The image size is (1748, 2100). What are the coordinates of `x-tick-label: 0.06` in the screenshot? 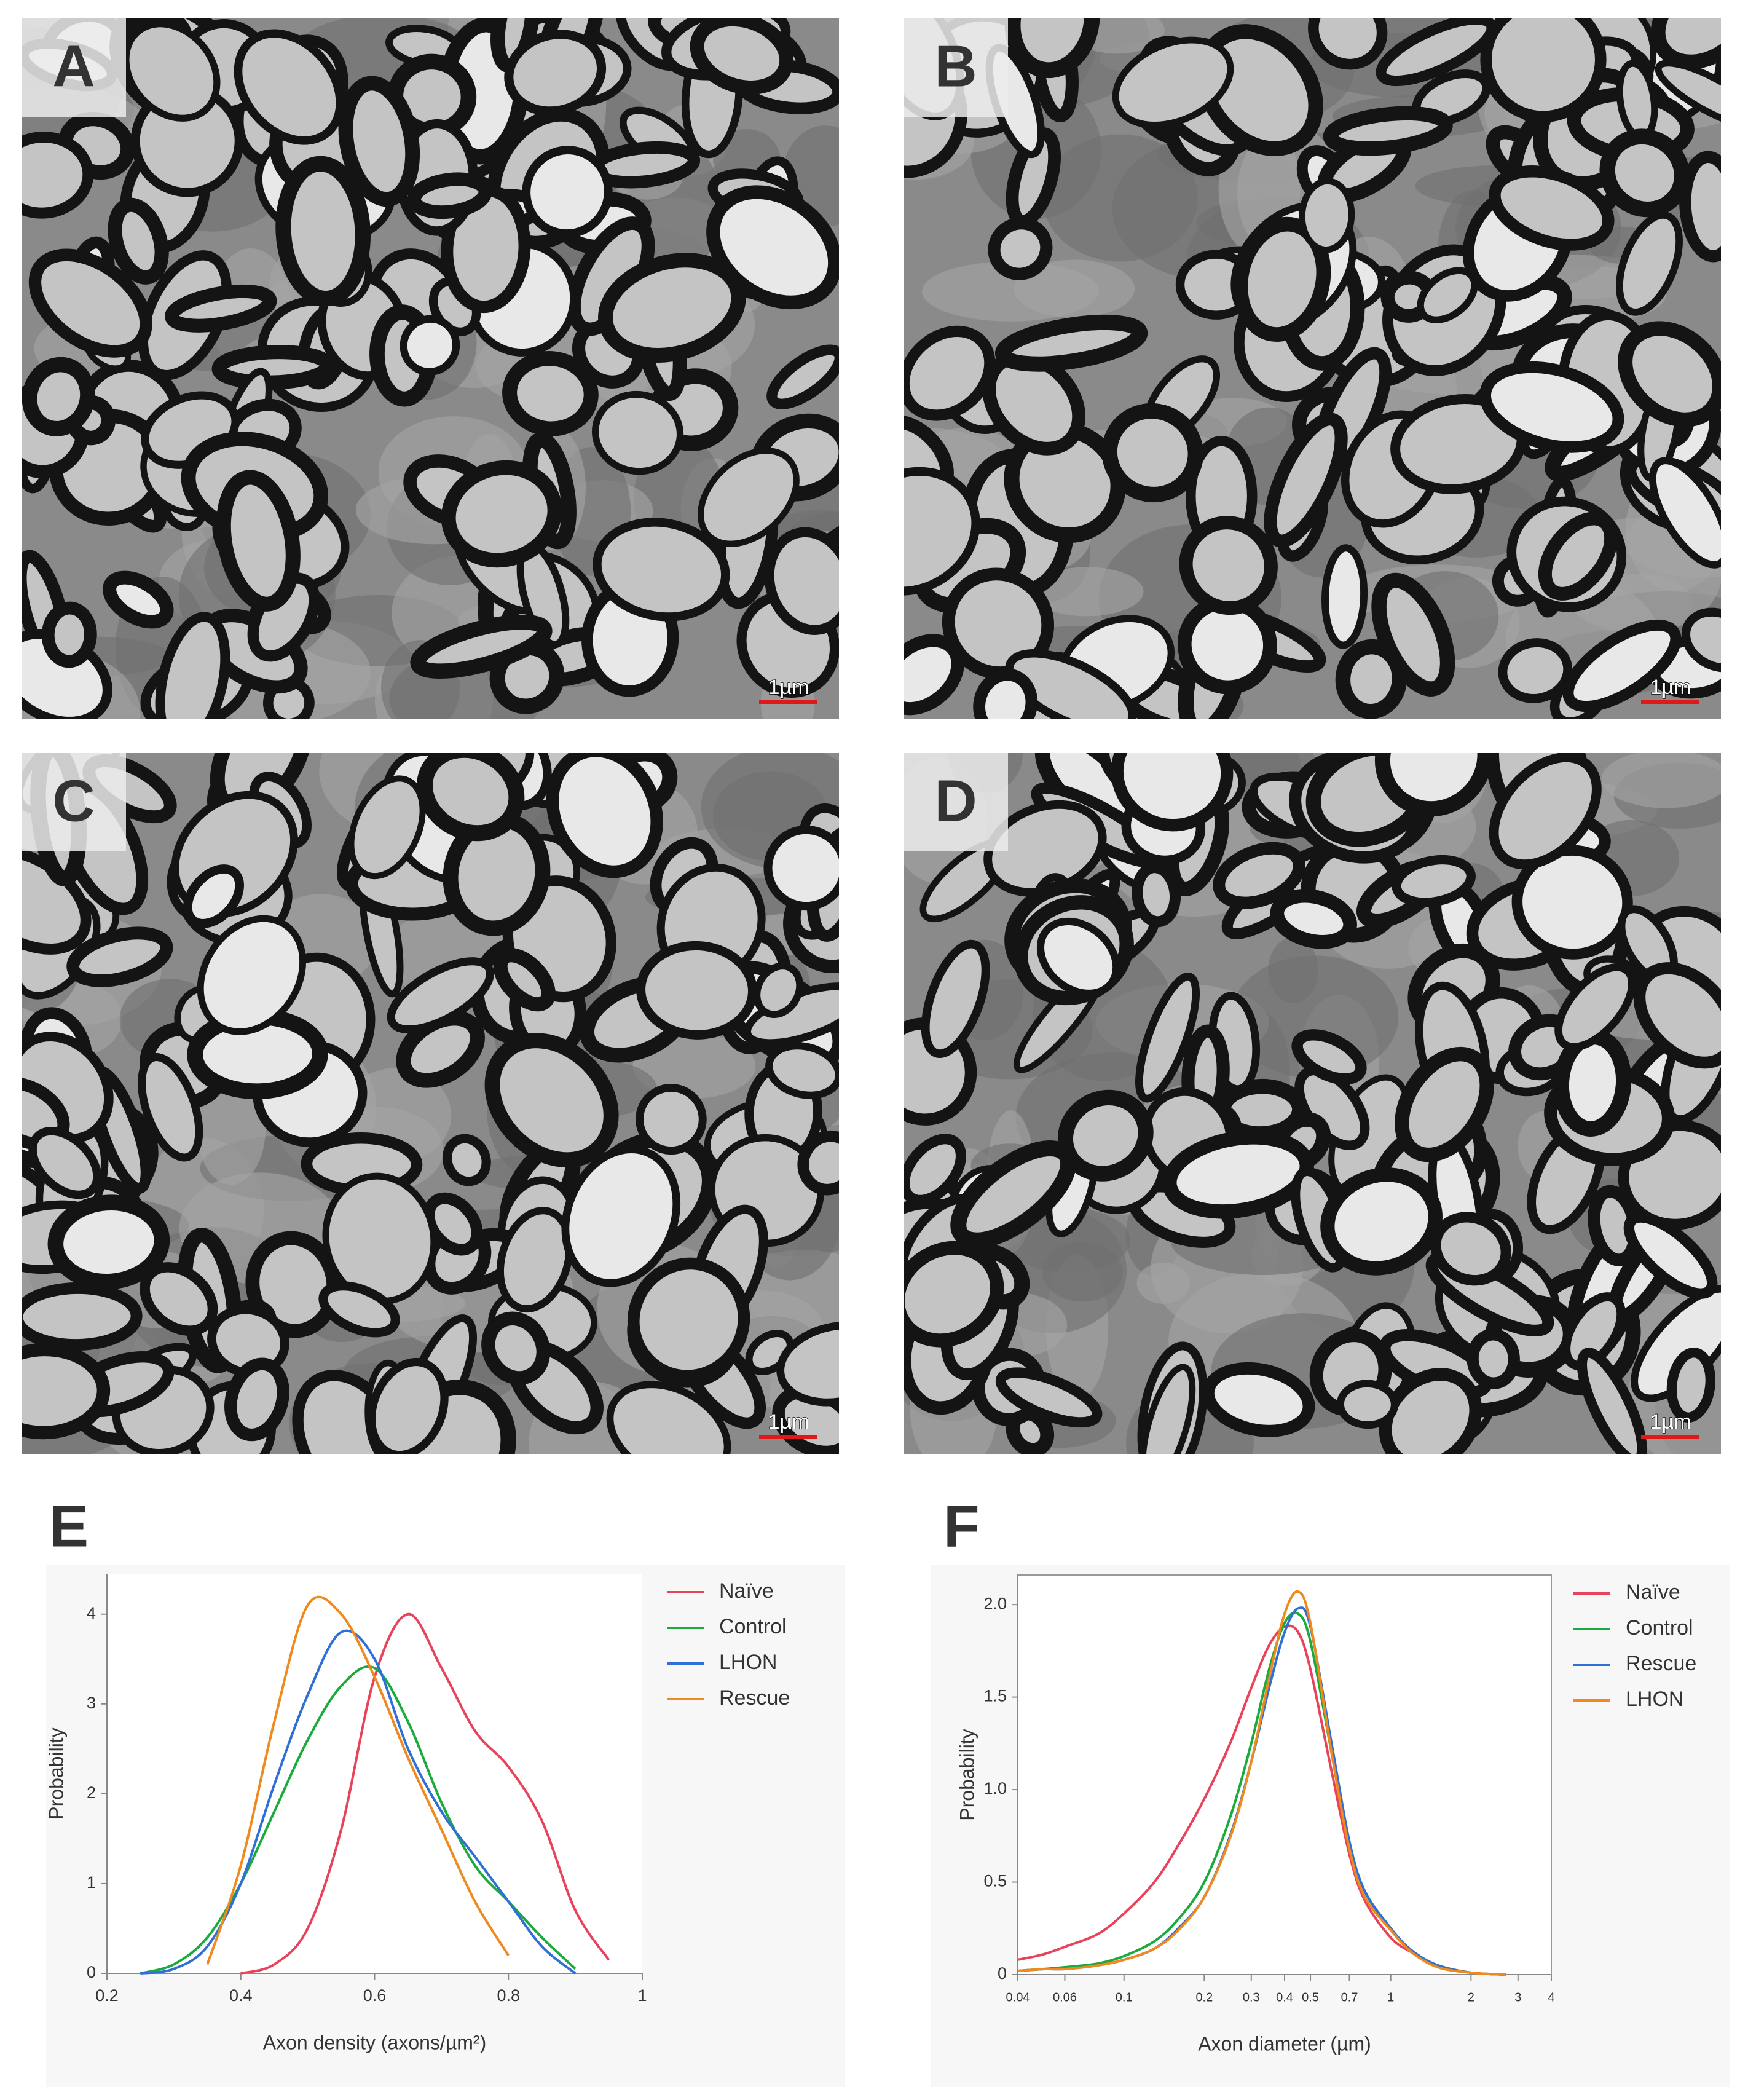 It's located at (1065, 1998).